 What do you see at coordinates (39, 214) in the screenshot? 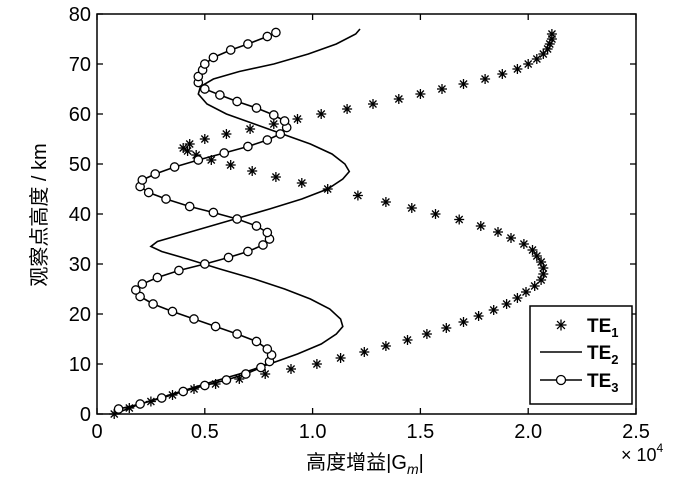
I see `y-axis-title: 观察点高度 / km` at bounding box center [39, 214].